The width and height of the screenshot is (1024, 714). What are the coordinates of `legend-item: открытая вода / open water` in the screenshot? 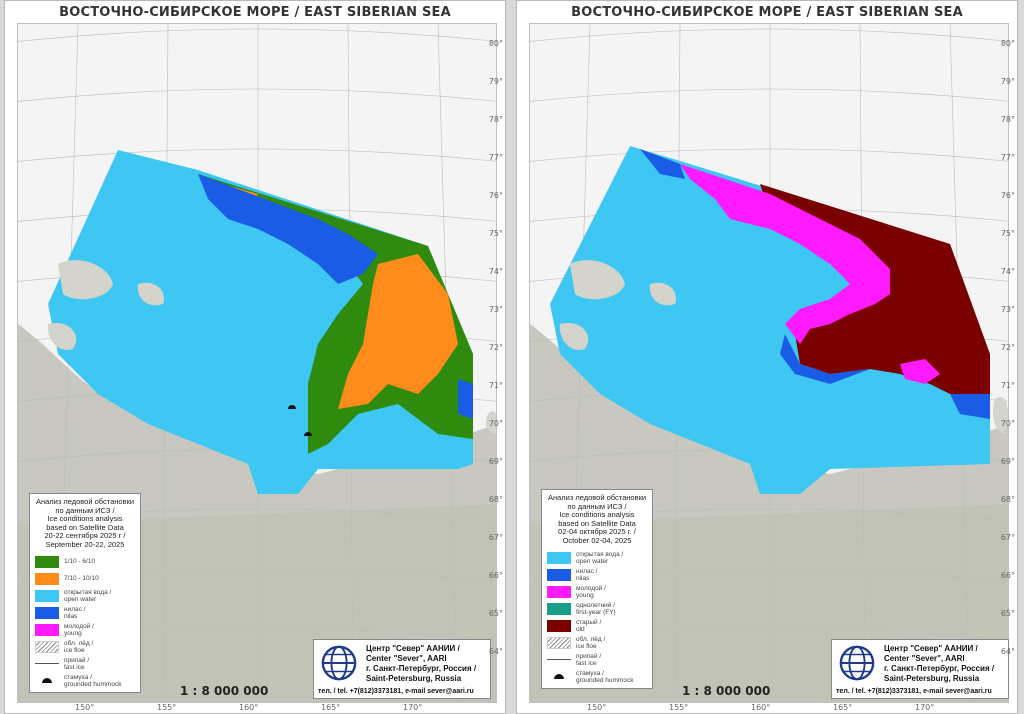 It's located at (597, 558).